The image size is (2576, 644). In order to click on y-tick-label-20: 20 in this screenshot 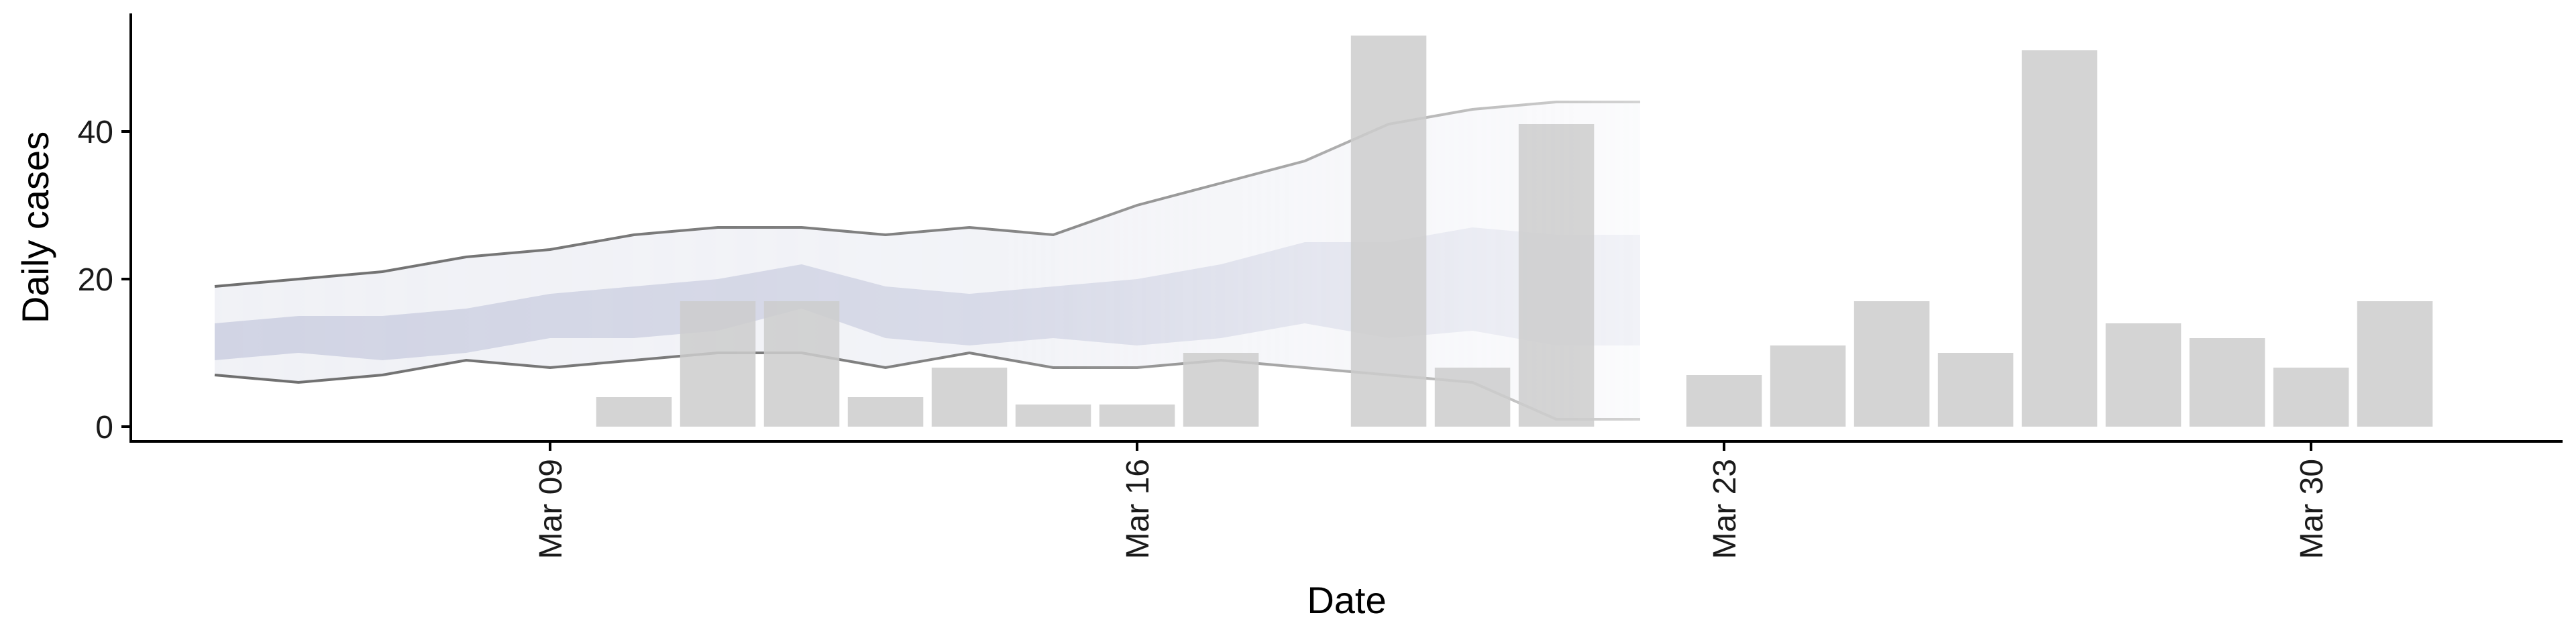, I will do `click(95, 280)`.